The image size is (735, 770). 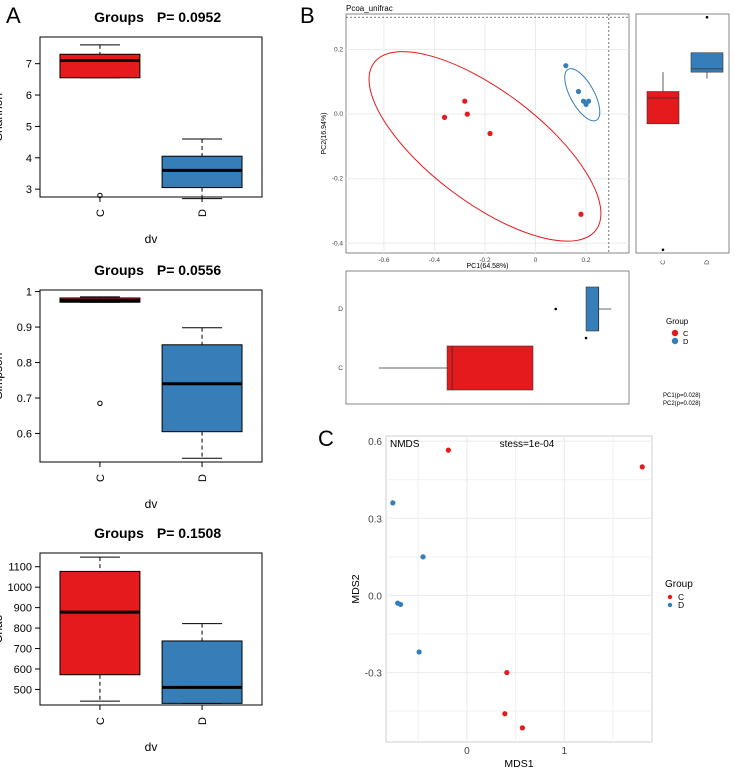 I want to click on y-tick-label: 7, so click(x=29, y=65).